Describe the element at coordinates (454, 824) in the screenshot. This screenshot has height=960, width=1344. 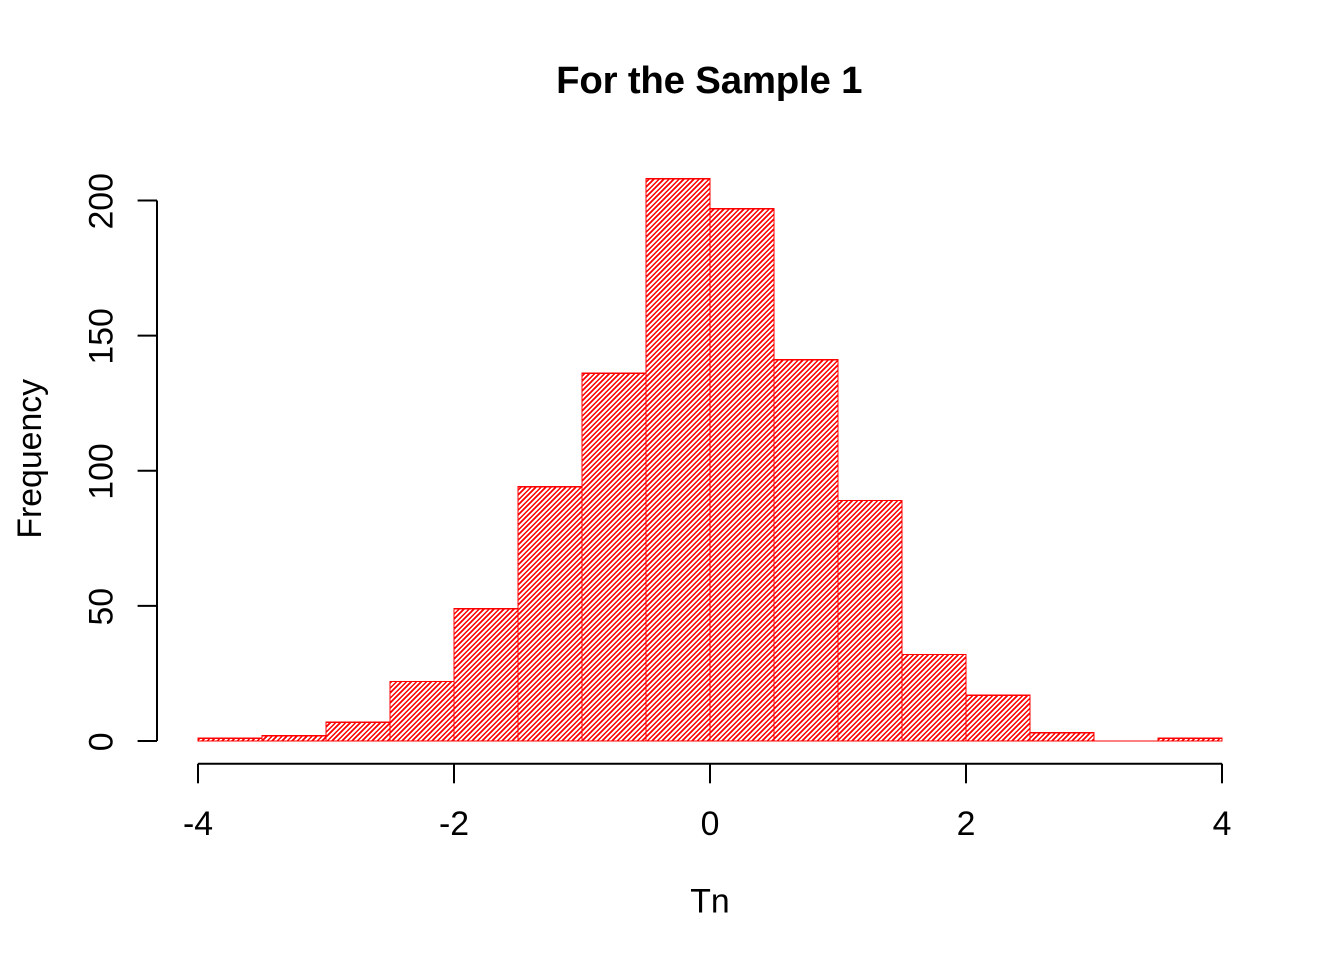
I see `svg-text: -2` at that location.